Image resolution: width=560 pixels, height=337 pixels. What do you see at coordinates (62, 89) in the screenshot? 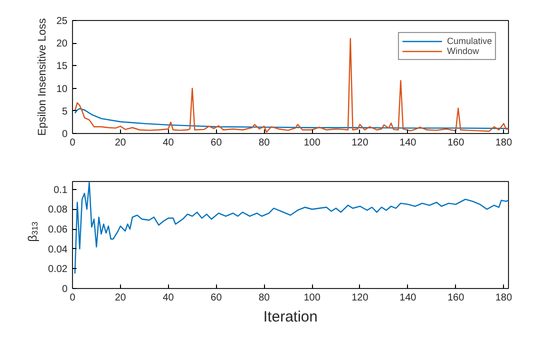
I see `y-tick-label: 10` at bounding box center [62, 89].